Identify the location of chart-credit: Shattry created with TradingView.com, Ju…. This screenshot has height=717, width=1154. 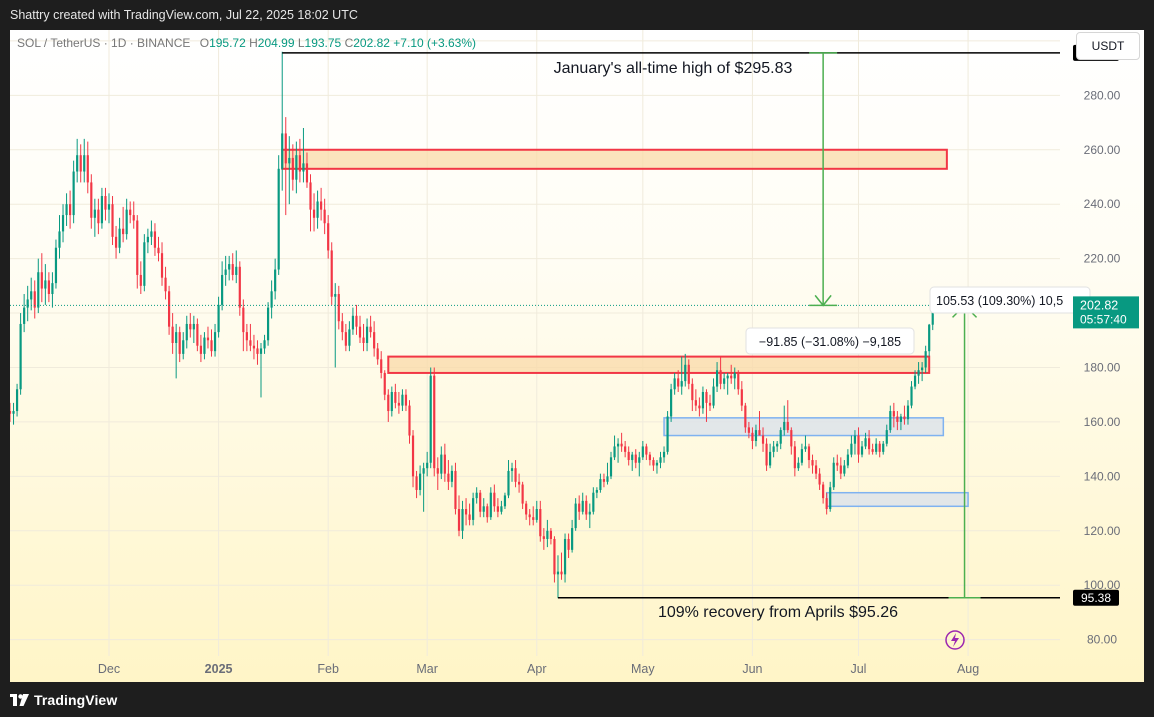
(184, 15).